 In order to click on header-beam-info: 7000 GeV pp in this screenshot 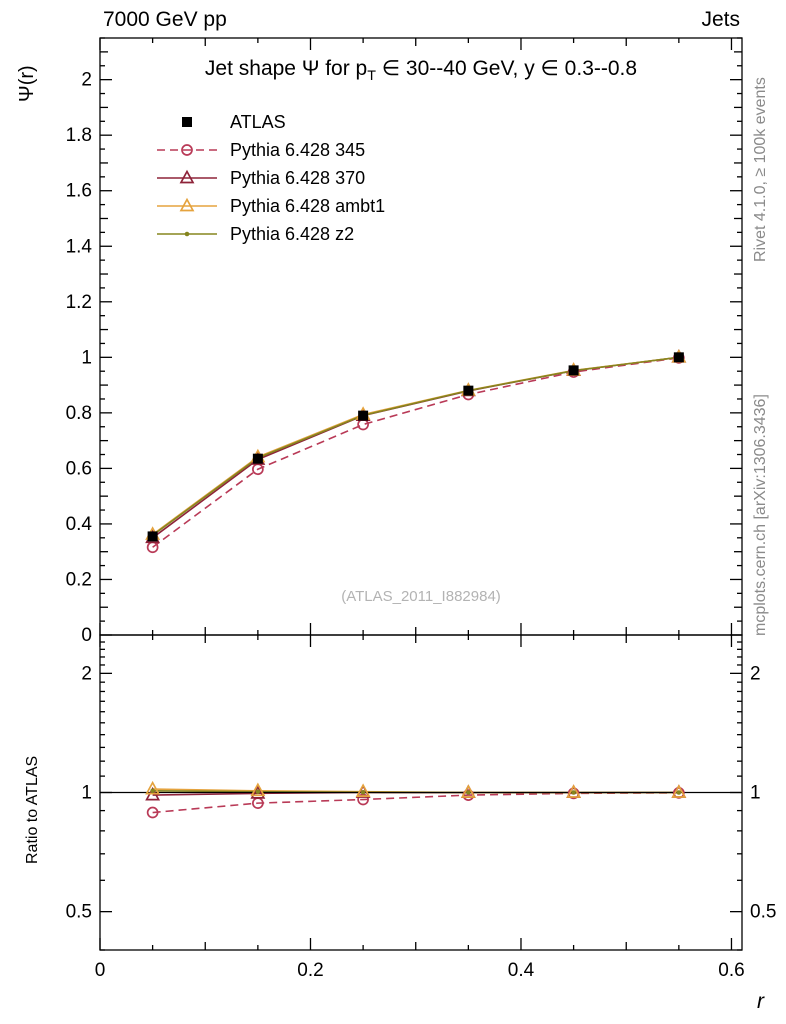, I will do `click(165, 19)`.